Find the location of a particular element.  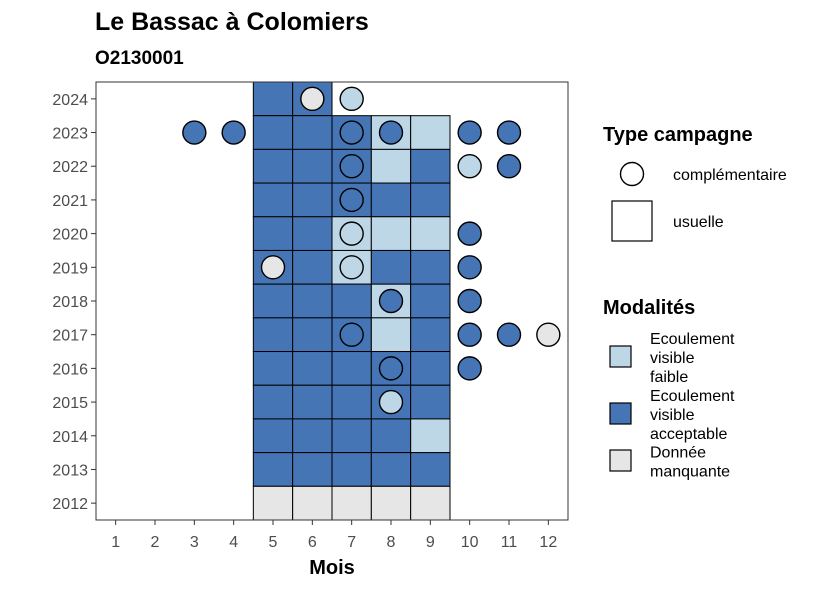

x-tick-label: 8 is located at coordinates (391, 542).